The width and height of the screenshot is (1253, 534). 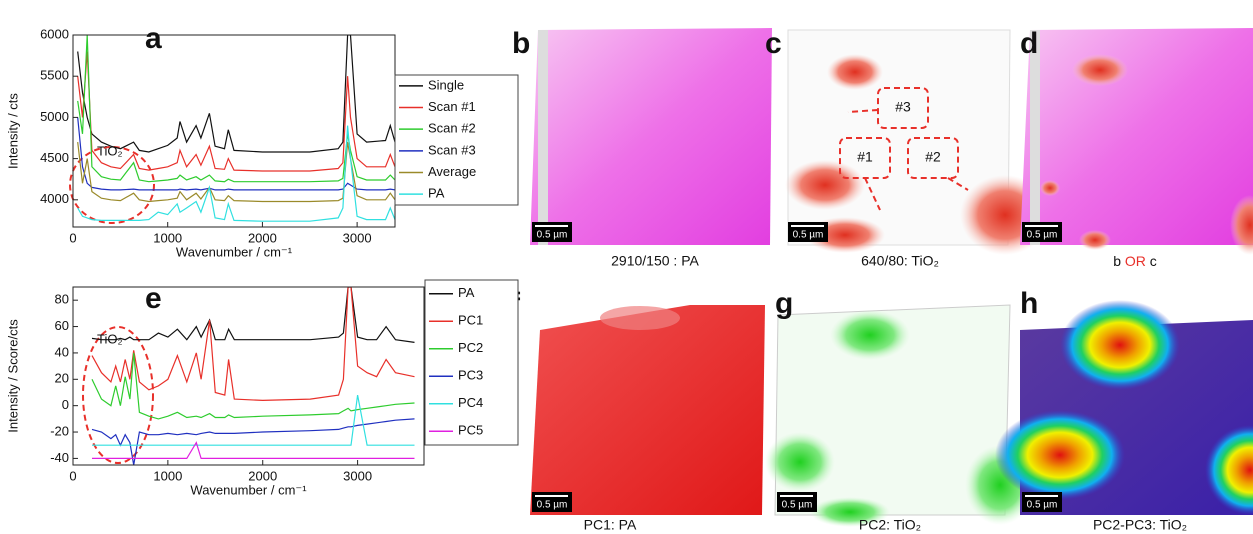 What do you see at coordinates (900, 410) in the screenshot?
I see `panel-g: 0.5 µm g PC2: TiO₂` at bounding box center [900, 410].